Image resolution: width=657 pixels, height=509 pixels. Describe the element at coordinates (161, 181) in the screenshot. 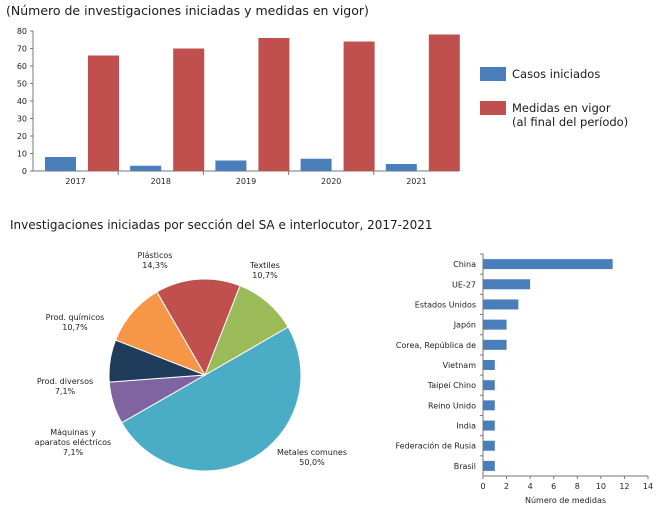

I see `x-tick-label: 2018` at that location.